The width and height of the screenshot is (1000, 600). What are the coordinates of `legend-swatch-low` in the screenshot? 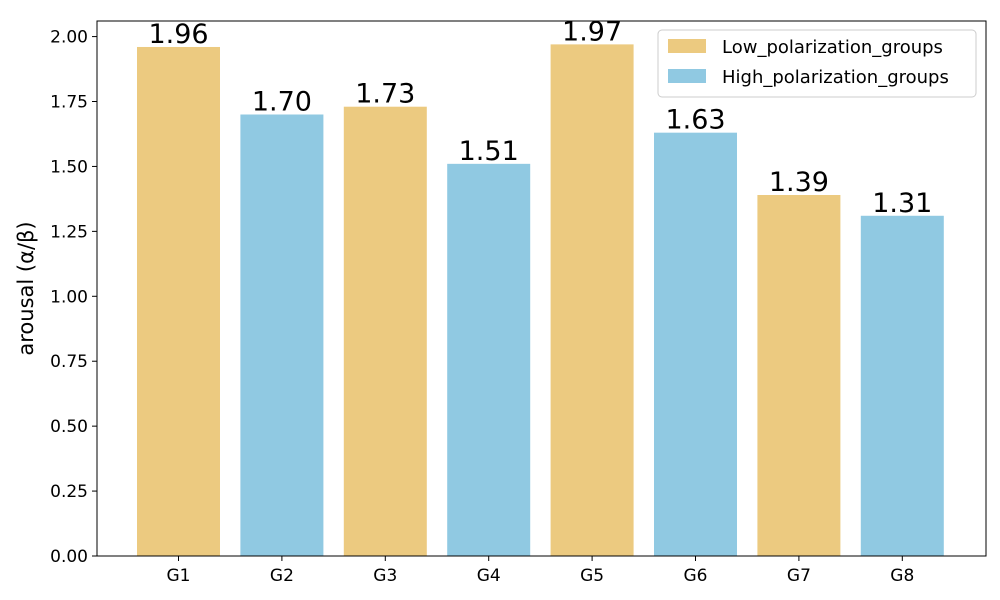 It's located at (687, 46).